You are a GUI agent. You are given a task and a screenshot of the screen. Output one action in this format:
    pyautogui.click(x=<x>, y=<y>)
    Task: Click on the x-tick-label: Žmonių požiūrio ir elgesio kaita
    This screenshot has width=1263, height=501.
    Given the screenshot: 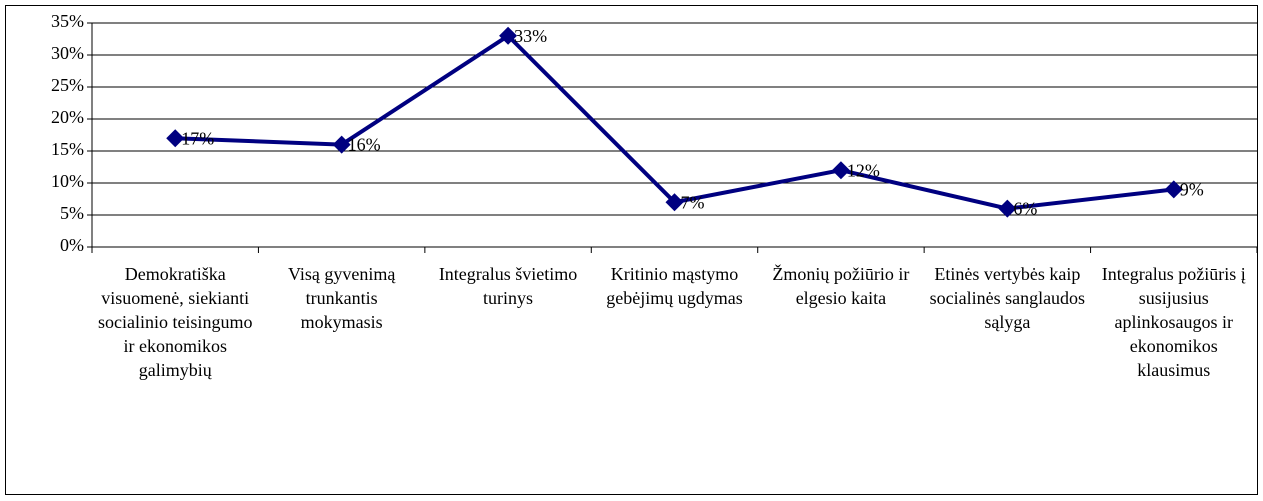 What is the action you would take?
    pyautogui.click(x=841, y=286)
    